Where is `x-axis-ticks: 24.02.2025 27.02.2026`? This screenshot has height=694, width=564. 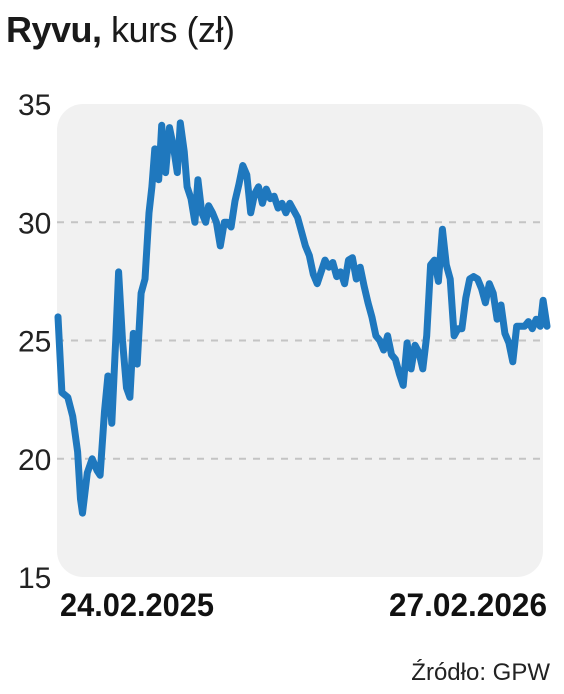 x-axis-ticks: 24.02.2025 27.02.2026 is located at coordinates (303, 605).